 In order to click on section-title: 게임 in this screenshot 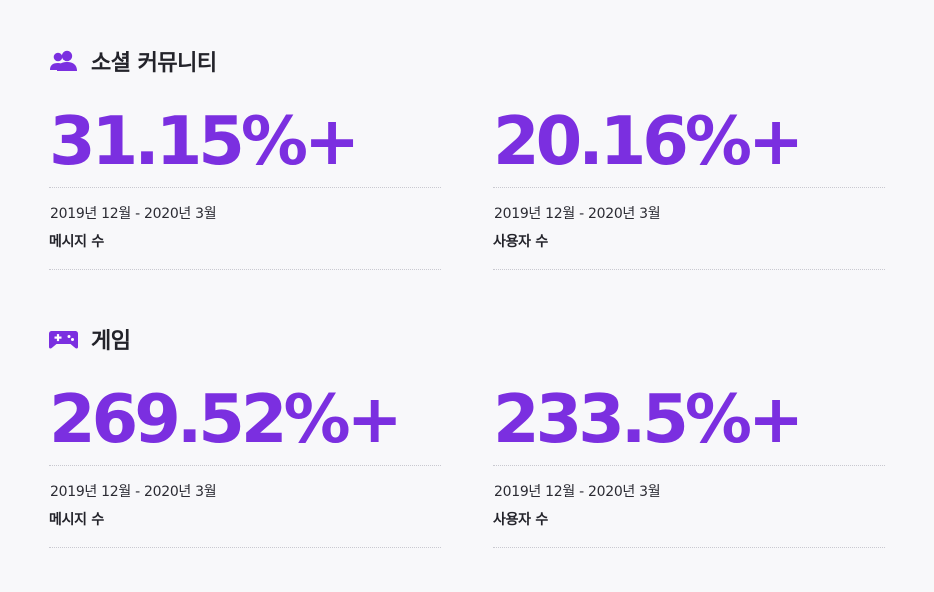, I will do `click(111, 341)`.